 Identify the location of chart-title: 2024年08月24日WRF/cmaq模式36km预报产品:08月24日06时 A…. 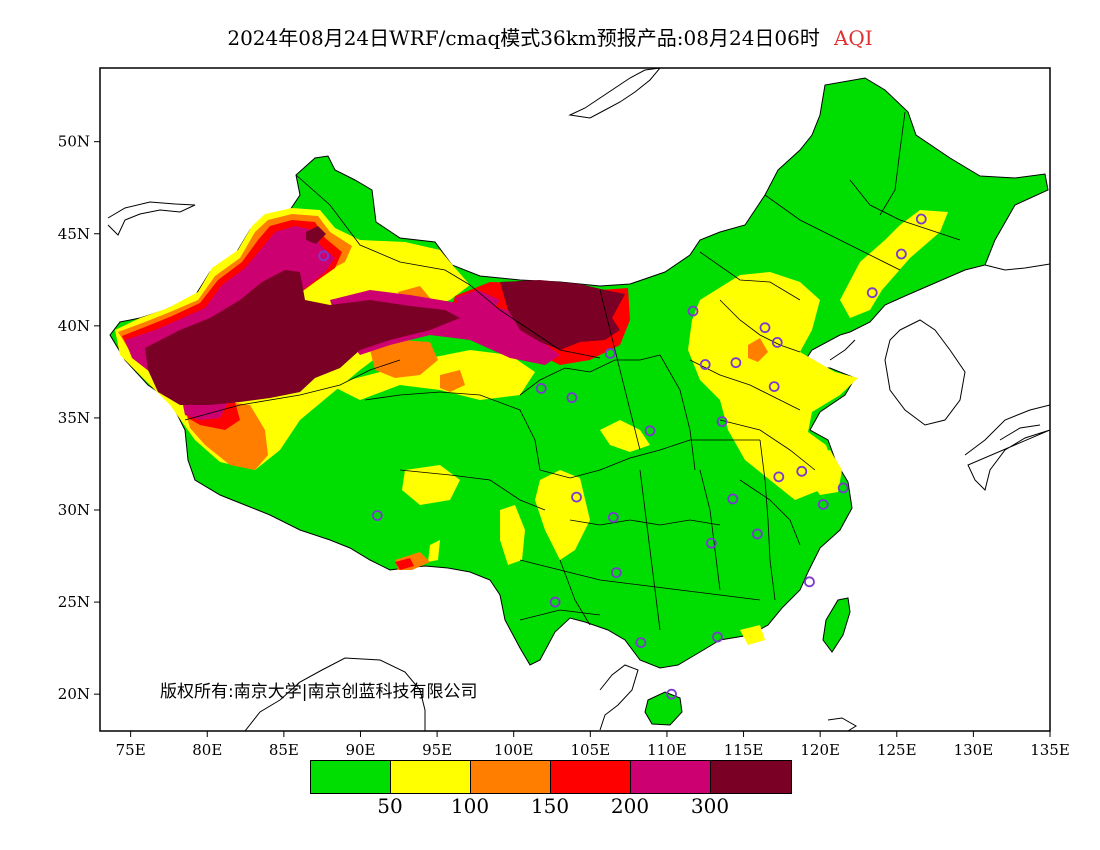
(550, 36).